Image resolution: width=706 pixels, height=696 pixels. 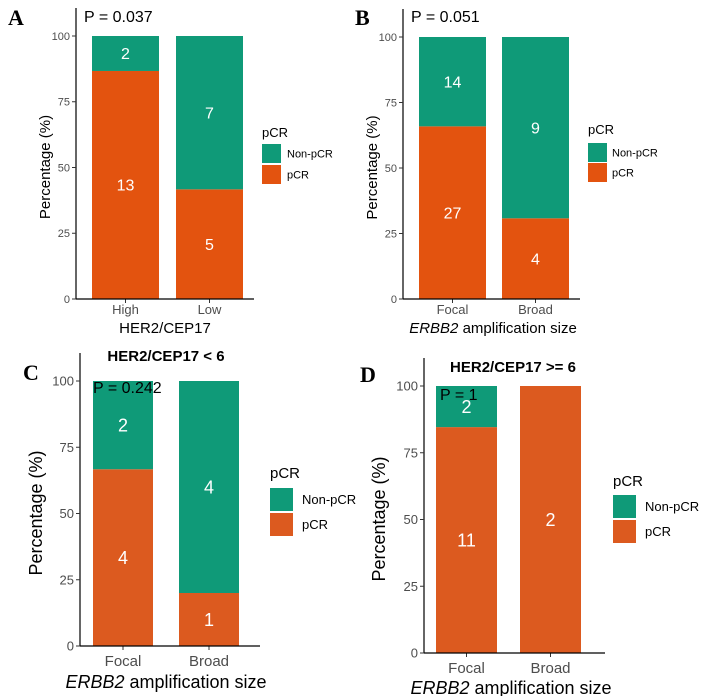 I want to click on data-label-pcr: 11, so click(x=466, y=540).